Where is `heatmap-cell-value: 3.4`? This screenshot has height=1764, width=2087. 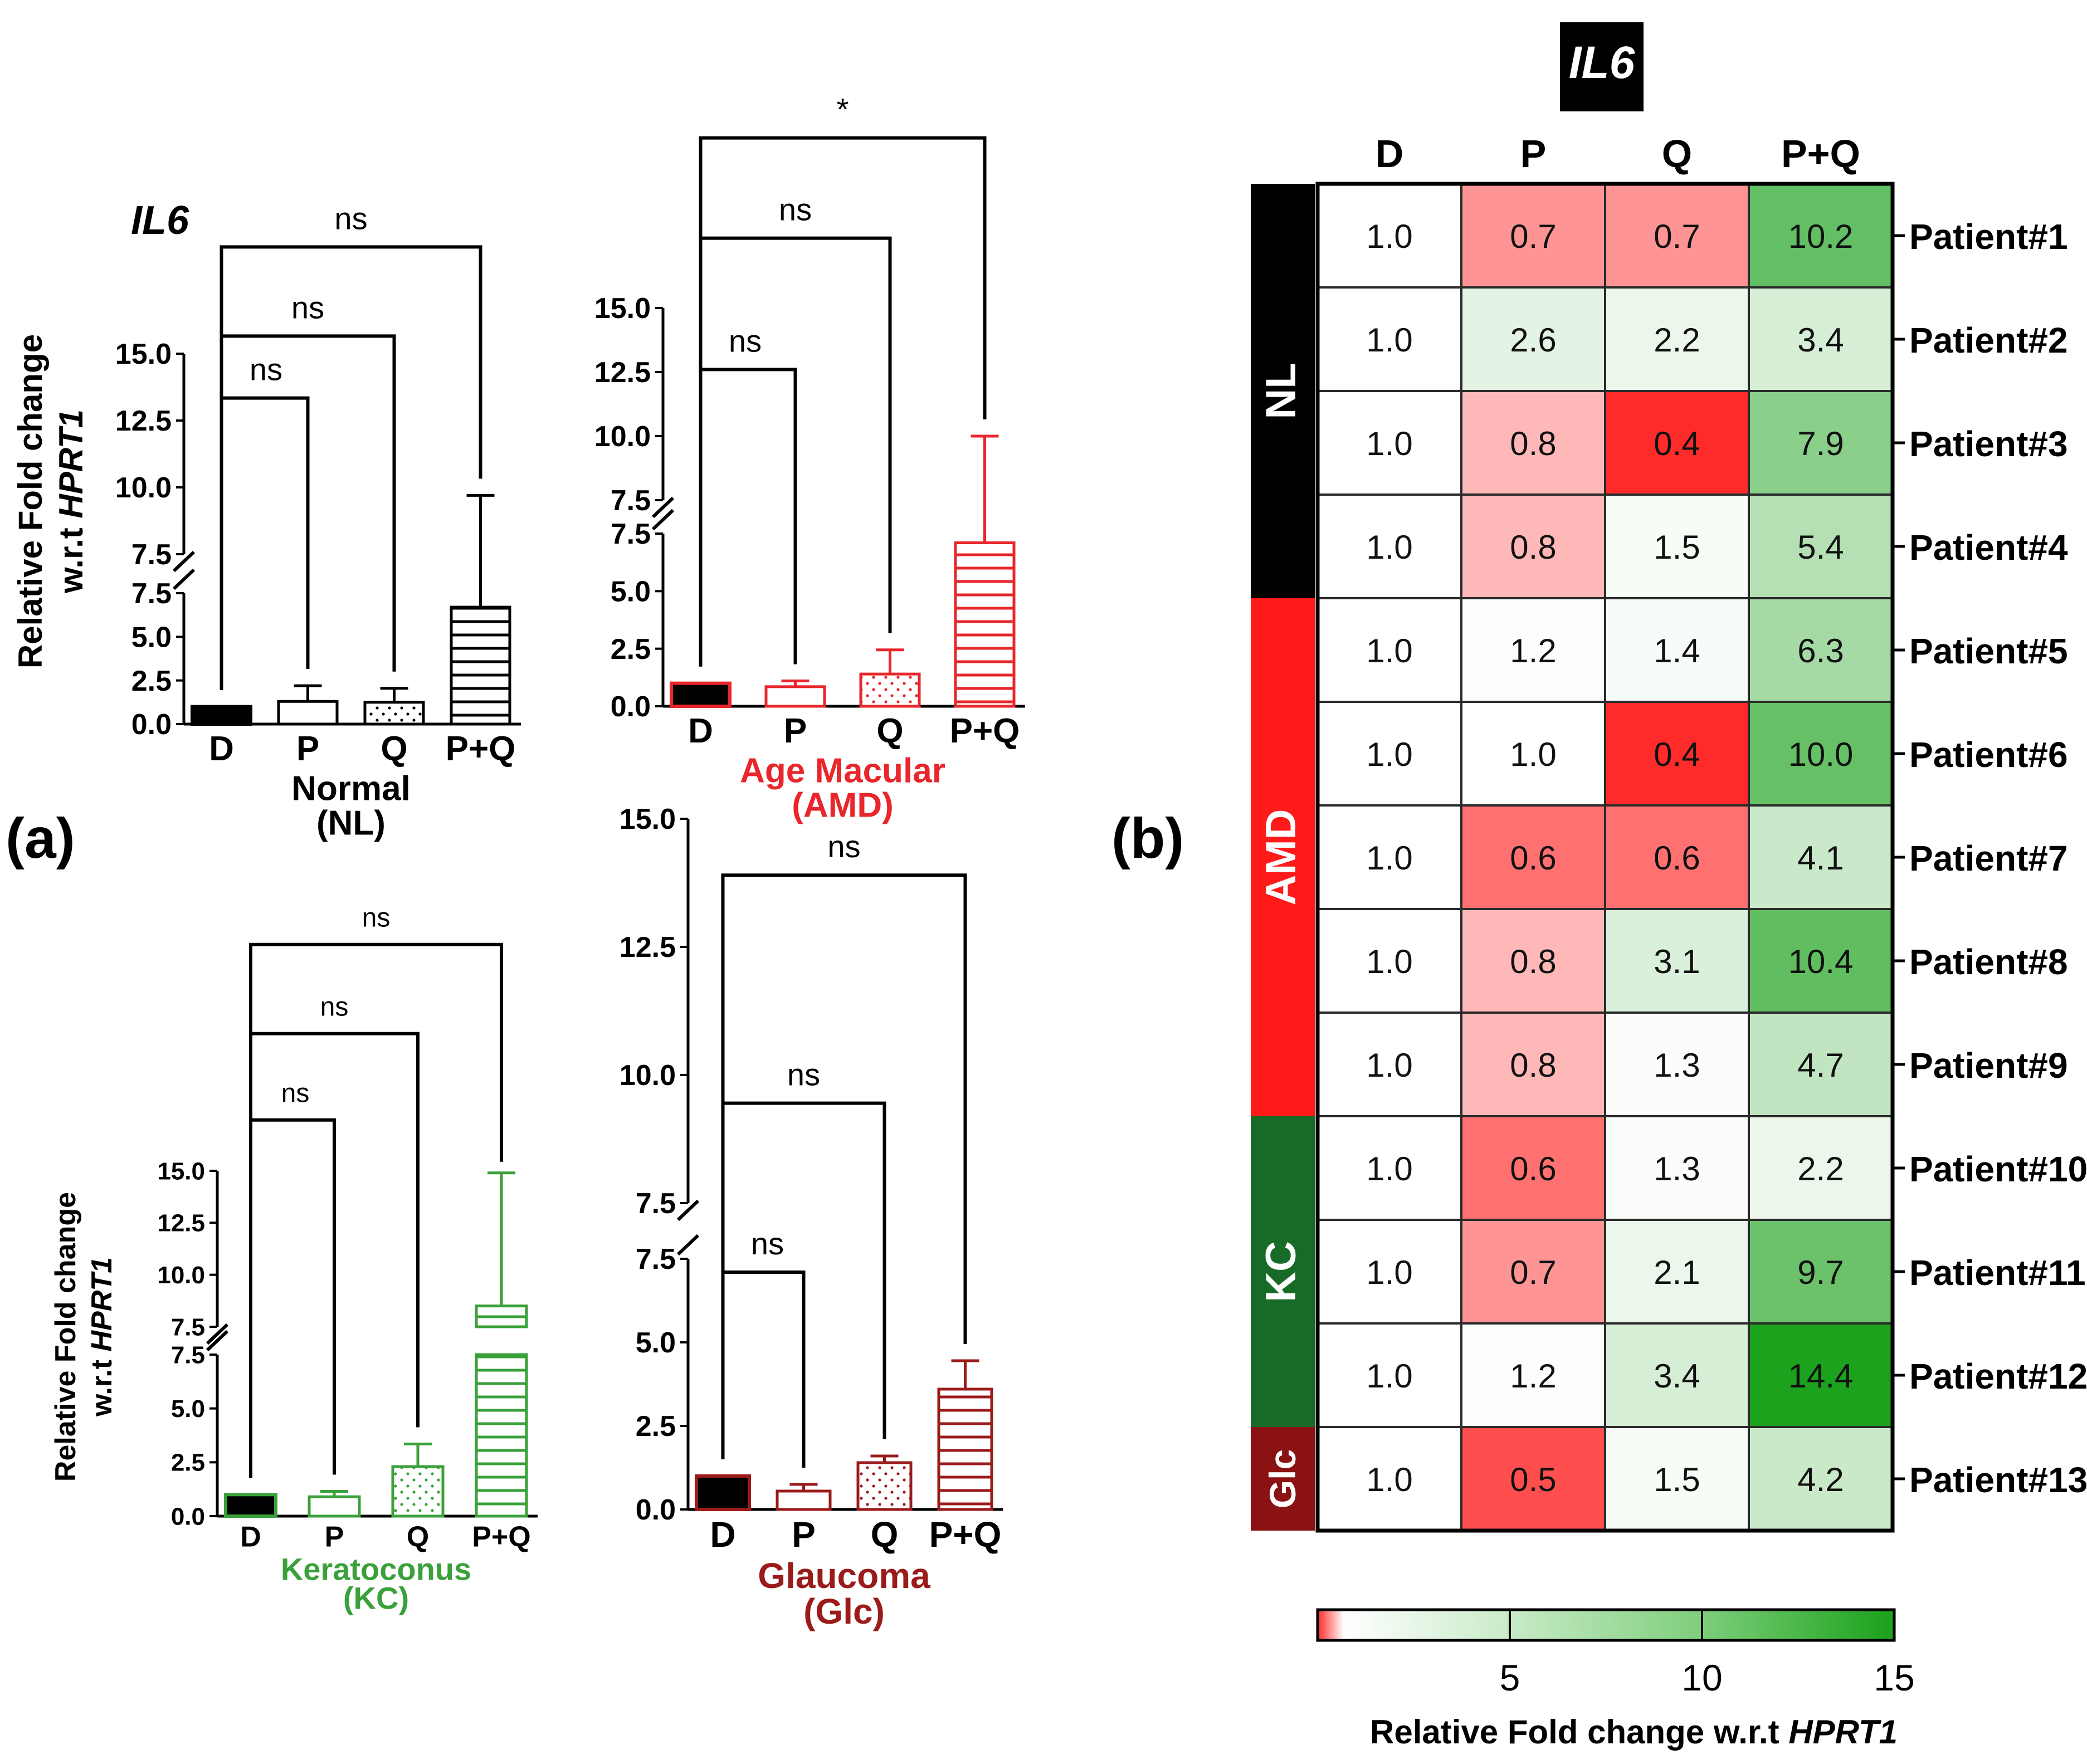
heatmap-cell-value: 3.4 is located at coordinates (1677, 1376).